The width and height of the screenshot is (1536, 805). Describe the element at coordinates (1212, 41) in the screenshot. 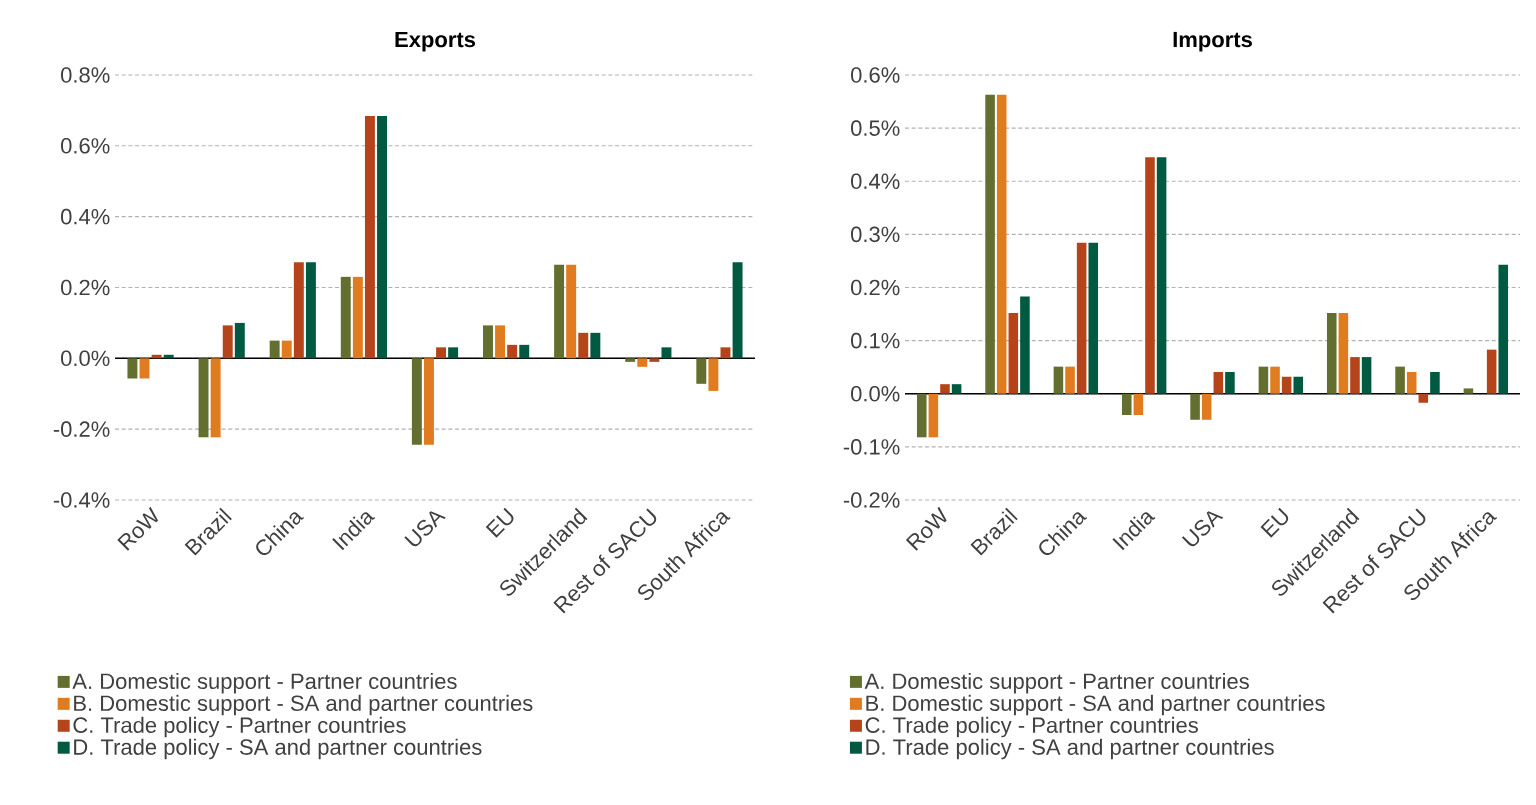

I see `chart-title: Imports` at that location.